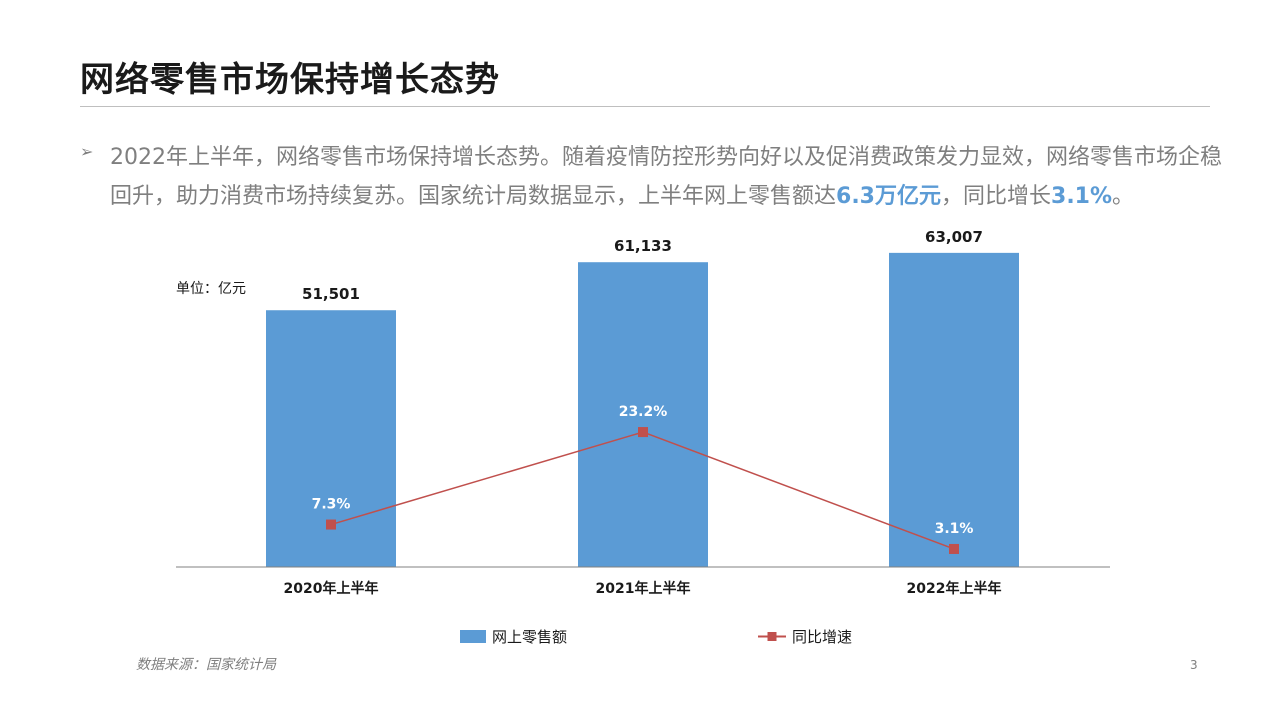  What do you see at coordinates (331, 588) in the screenshot?
I see `category-label-1: 2020年上半年` at bounding box center [331, 588].